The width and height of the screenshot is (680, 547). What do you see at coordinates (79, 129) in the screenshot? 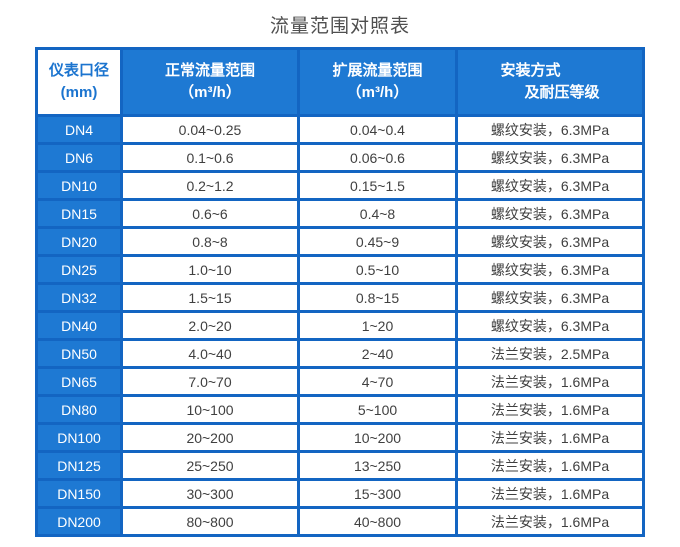
I see `diameter-cell: DN4` at bounding box center [79, 129].